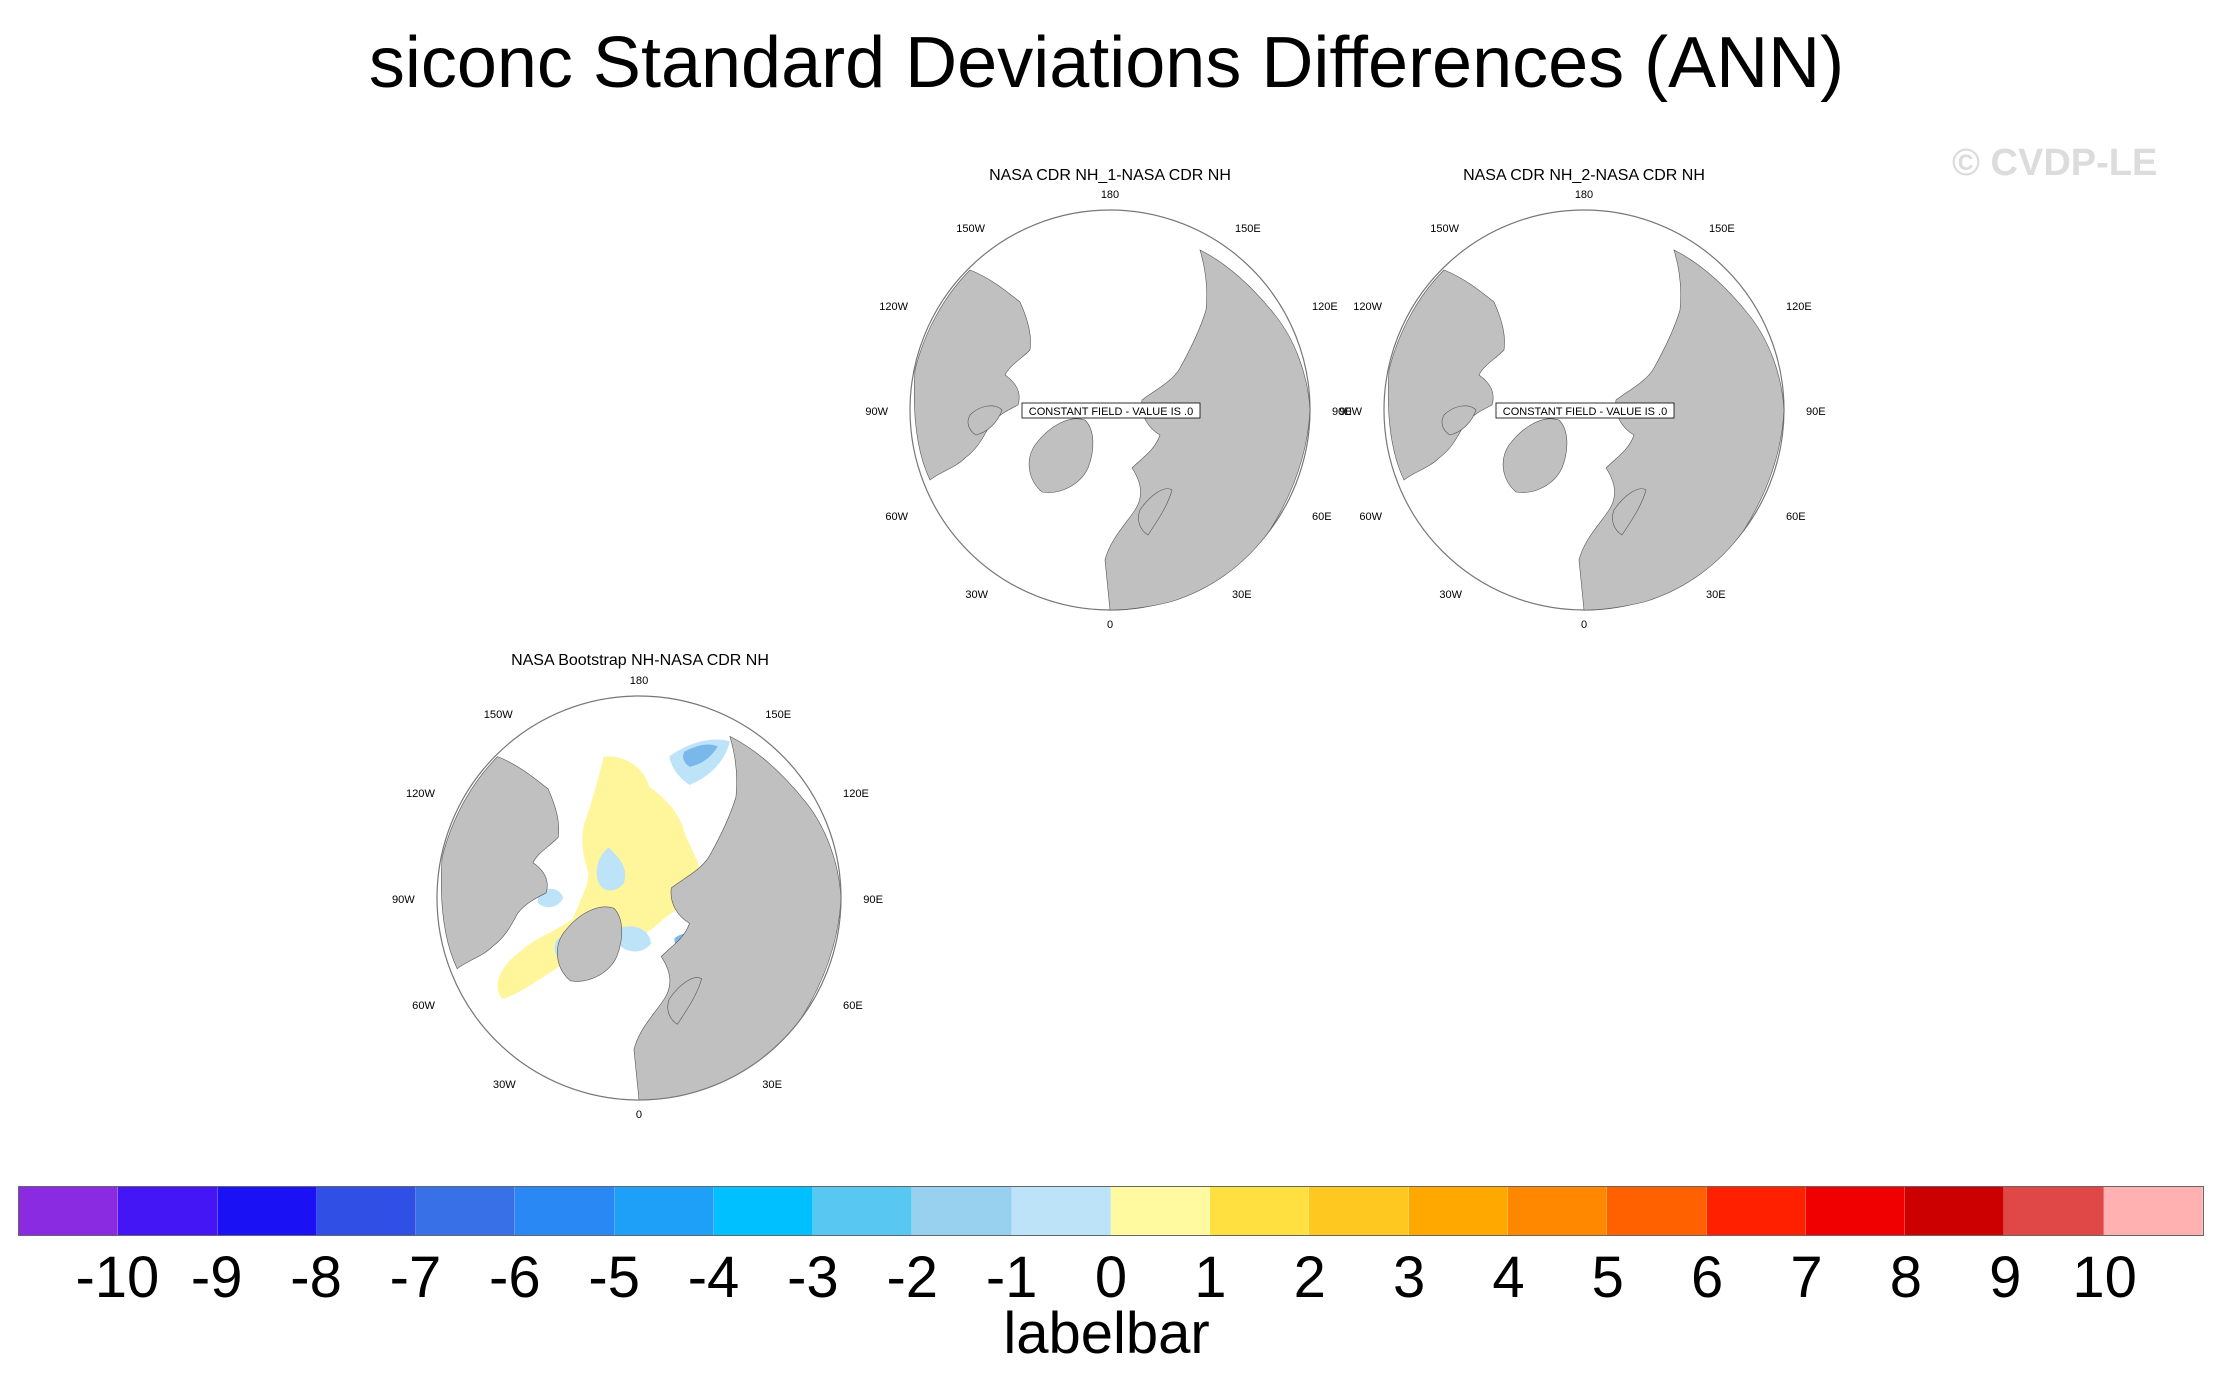  What do you see at coordinates (813, 1277) in the screenshot?
I see `labelbar-tick-label: -3` at bounding box center [813, 1277].